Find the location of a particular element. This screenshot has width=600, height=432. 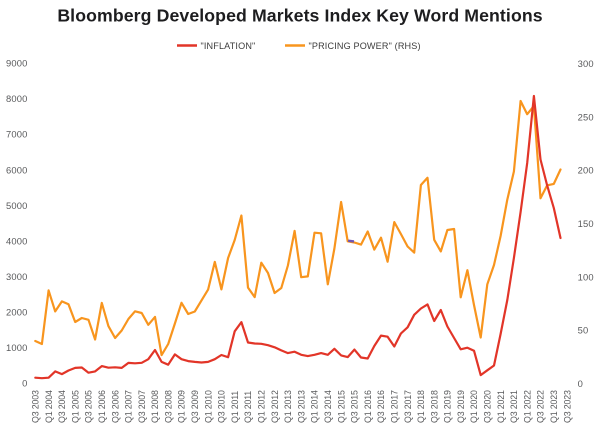

svg-text: Q1 2018 is located at coordinates (421, 406).